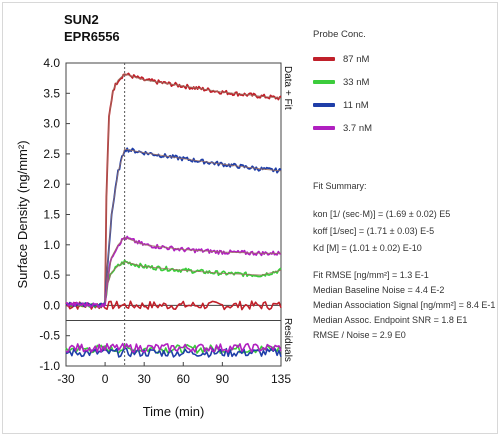 The image size is (502, 437). Describe the element at coordinates (382, 214) in the screenshot. I see `fit-param-kon: kon [1/ (sec·M)] = (1.69 ± 0.02) E5` at that location.